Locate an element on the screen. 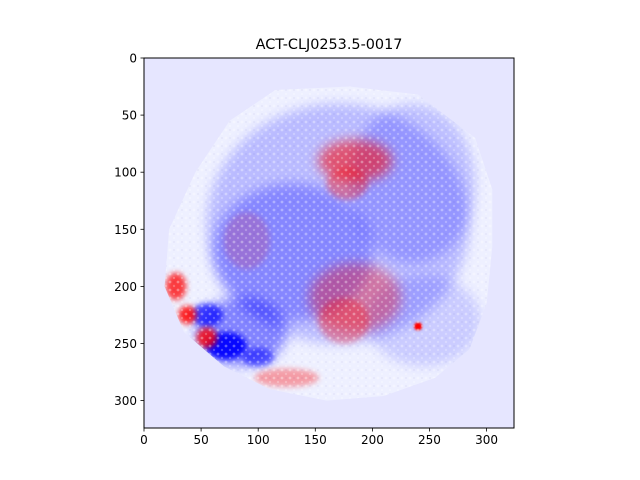 The image size is (640, 480). x-tick-label-4: 200 is located at coordinates (372, 440).